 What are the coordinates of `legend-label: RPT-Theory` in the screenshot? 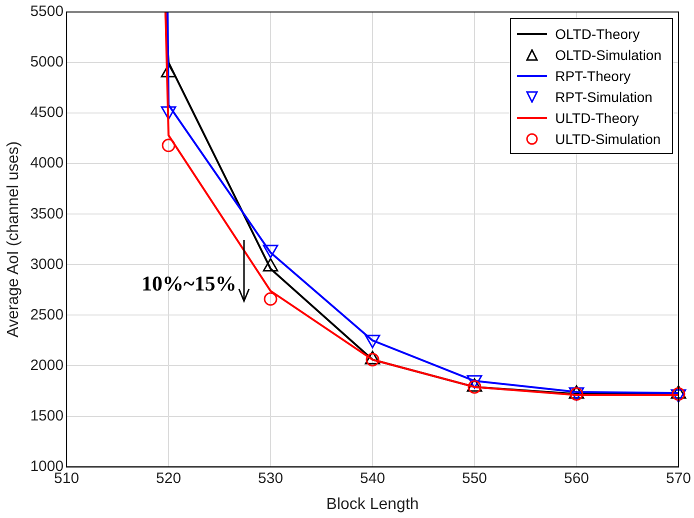 It's located at (593, 76).